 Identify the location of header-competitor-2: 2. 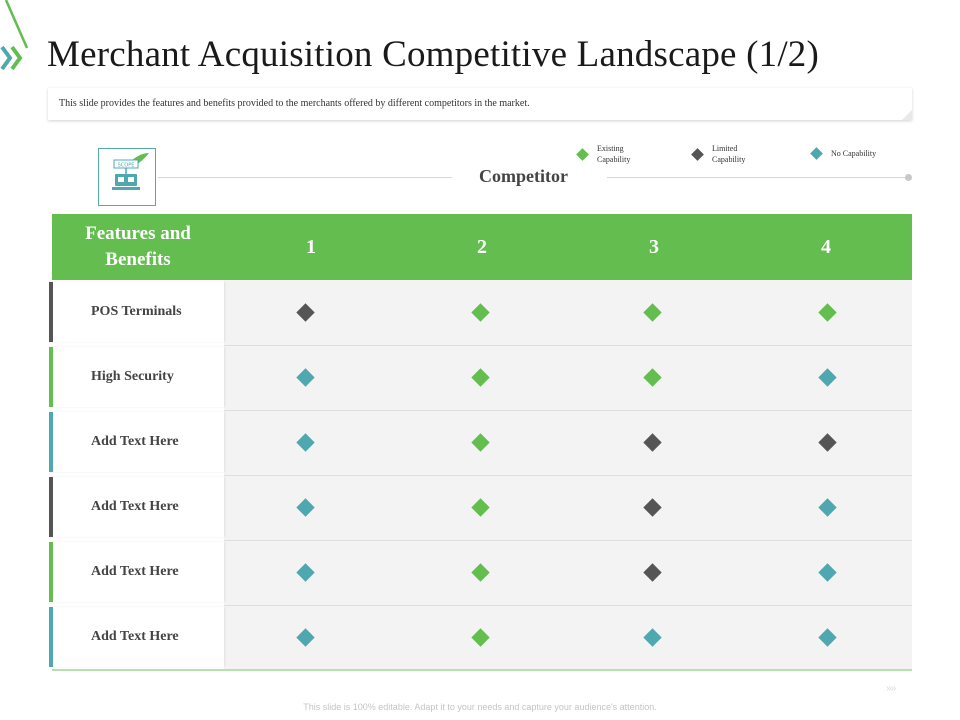
(482, 246).